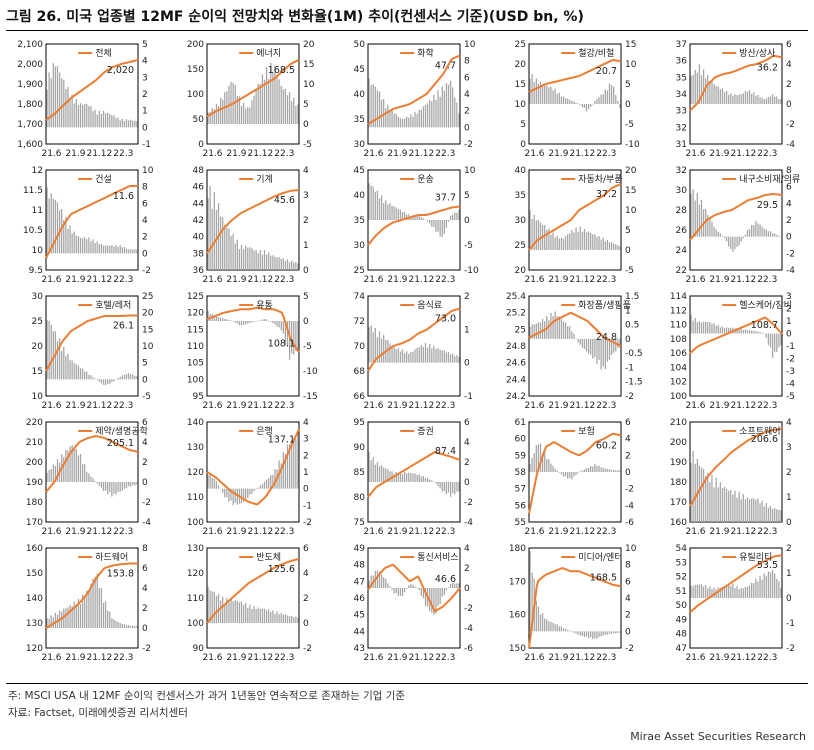  What do you see at coordinates (195, 364) in the screenshot?
I see `left-axis-tick: 105` at bounding box center [195, 364].